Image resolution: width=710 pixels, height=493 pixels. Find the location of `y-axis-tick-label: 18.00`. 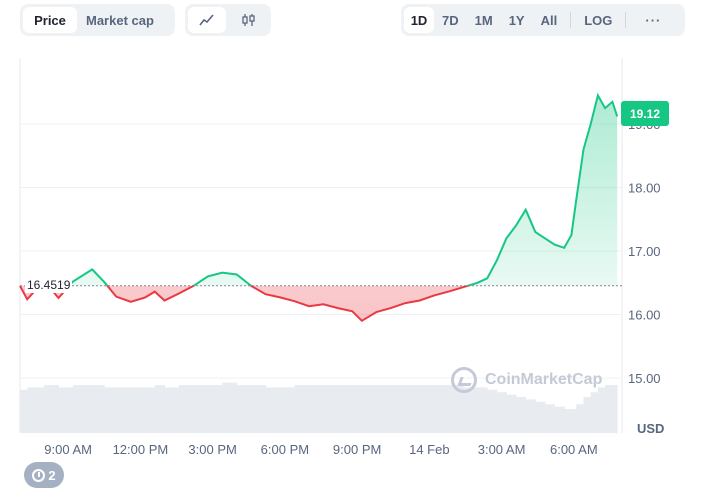

y-axis-tick-label: 18.00 is located at coordinates (644, 188).